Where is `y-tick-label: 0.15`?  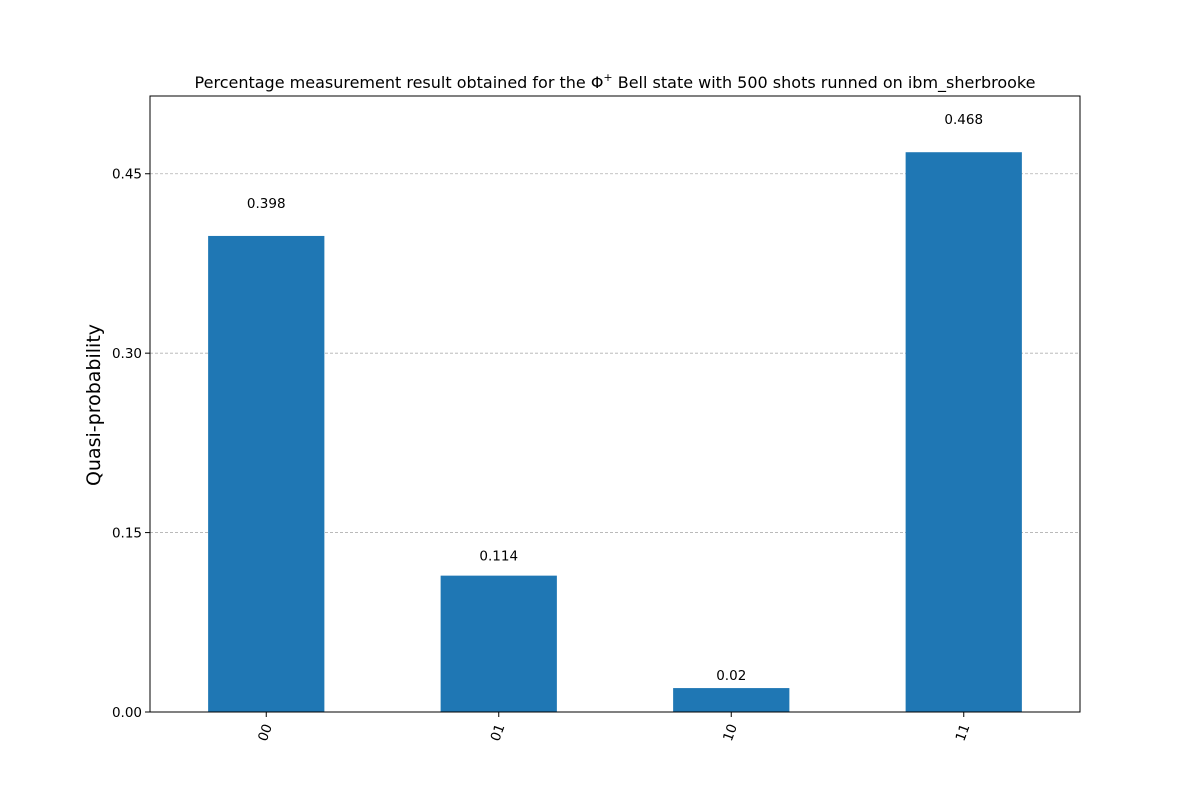
y-tick-label: 0.15 is located at coordinates (127, 534).